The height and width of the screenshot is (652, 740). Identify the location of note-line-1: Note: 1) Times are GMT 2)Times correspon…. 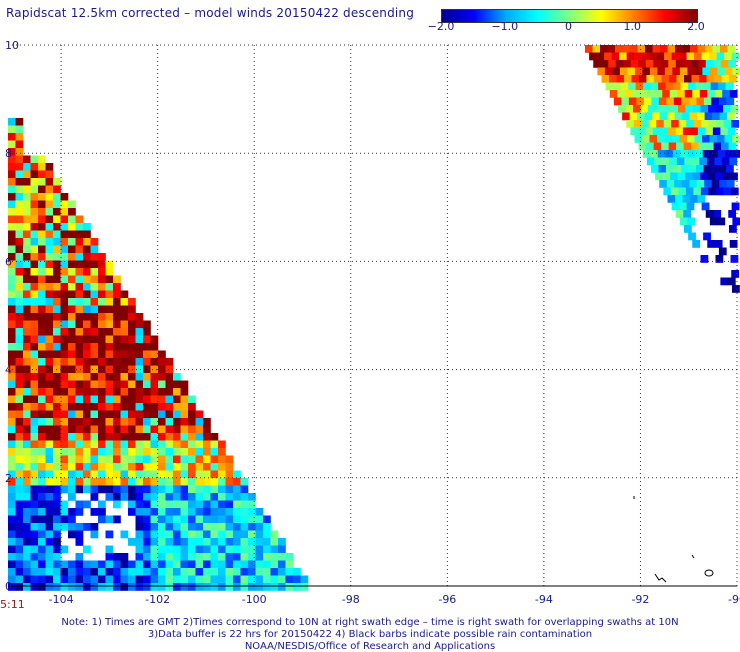
(370, 622).